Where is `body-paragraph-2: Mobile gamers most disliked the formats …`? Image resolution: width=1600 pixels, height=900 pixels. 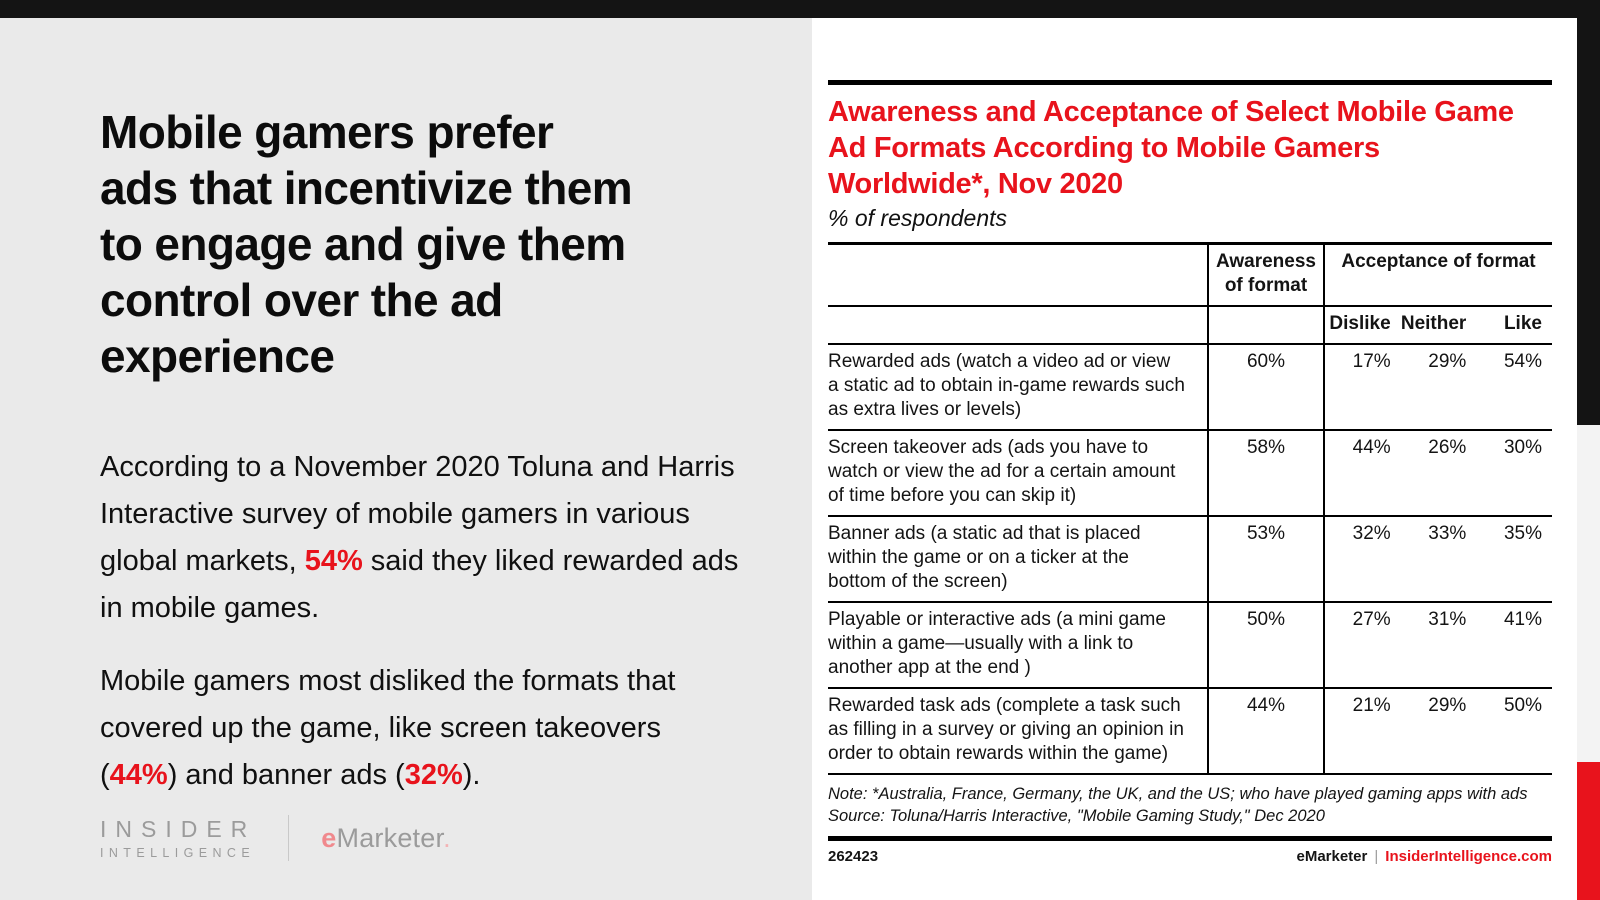 body-paragraph-2: Mobile gamers most disliked the formats … is located at coordinates (423, 728).